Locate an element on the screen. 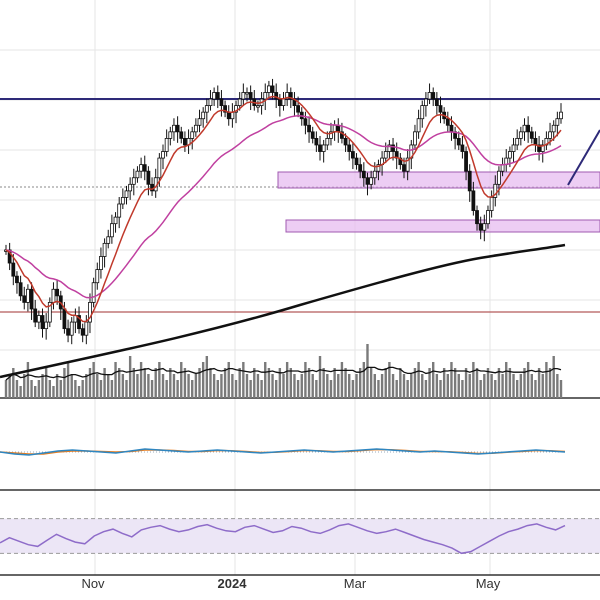  upper-zone is located at coordinates (438, 180).